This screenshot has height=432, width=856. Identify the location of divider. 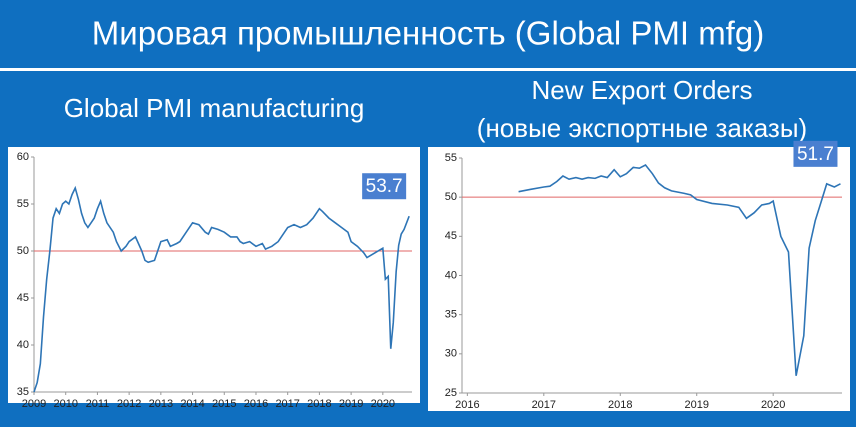
(428, 69).